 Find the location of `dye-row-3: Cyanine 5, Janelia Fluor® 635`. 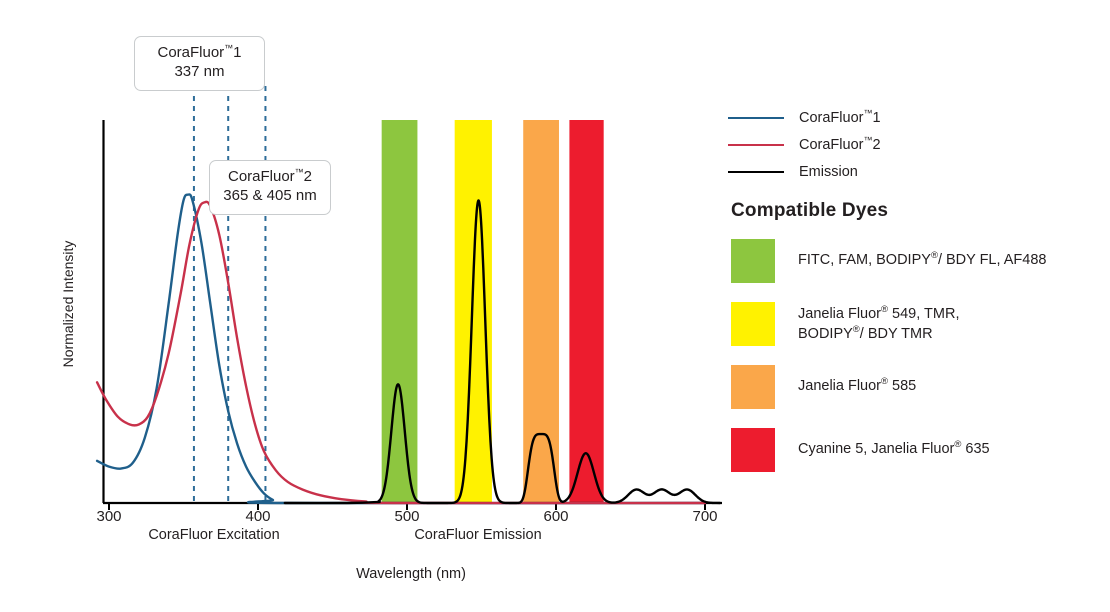

dye-row-3: Cyanine 5, Janelia Fluor® 635 is located at coordinates (918, 450).